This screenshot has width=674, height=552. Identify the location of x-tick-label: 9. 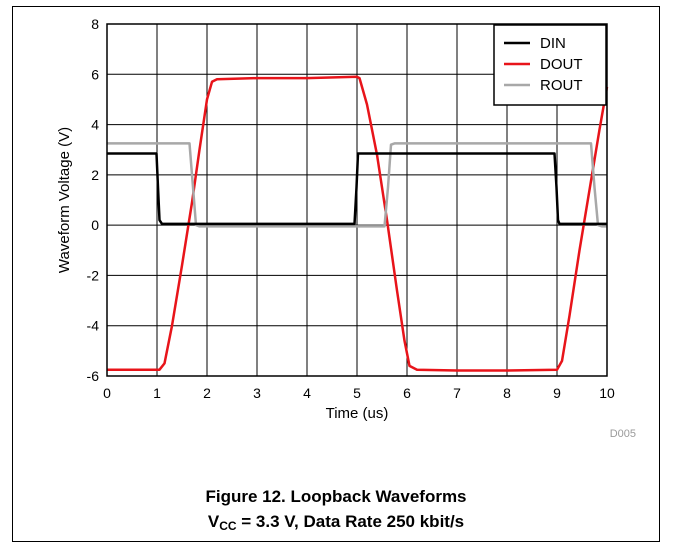
(557, 393).